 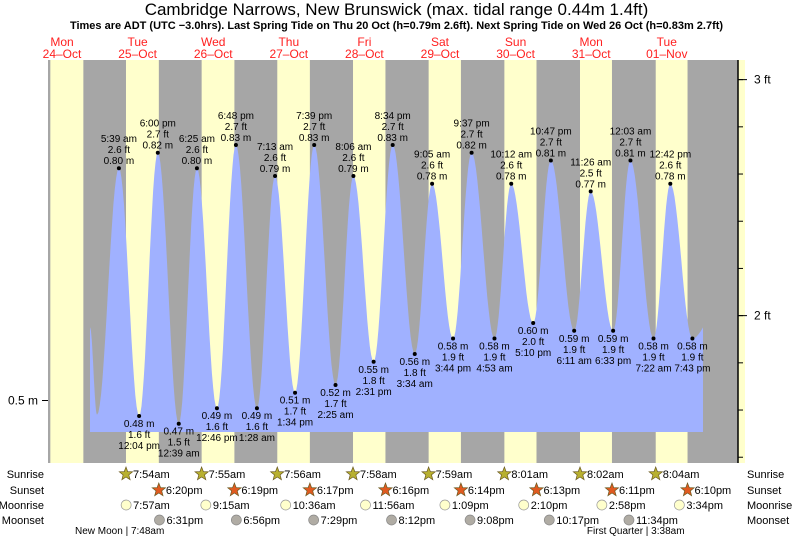 I want to click on low-tide-time: 12:39 am, so click(x=179, y=454).